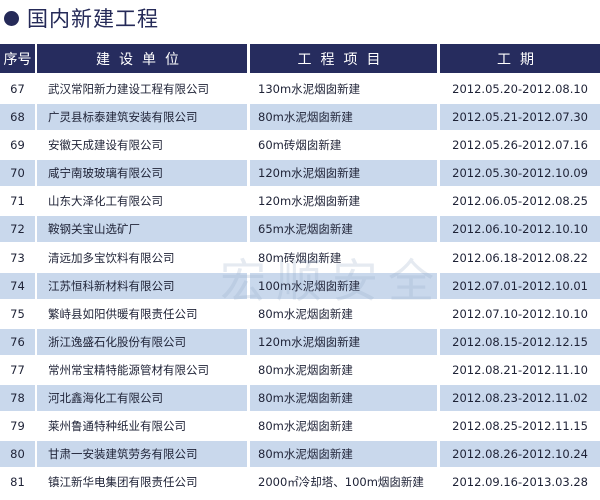  What do you see at coordinates (341, 482) in the screenshot?
I see `row-project: 2000㎡冷却塔、100m烟囱新建` at bounding box center [341, 482].